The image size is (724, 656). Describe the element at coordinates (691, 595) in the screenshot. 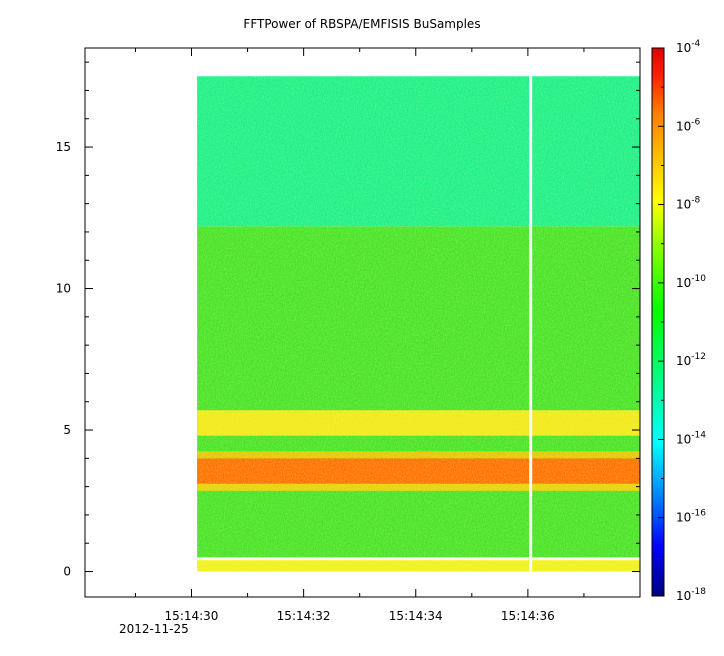

I see `colorbar-tick-label: 10⁻¹⁸` at that location.